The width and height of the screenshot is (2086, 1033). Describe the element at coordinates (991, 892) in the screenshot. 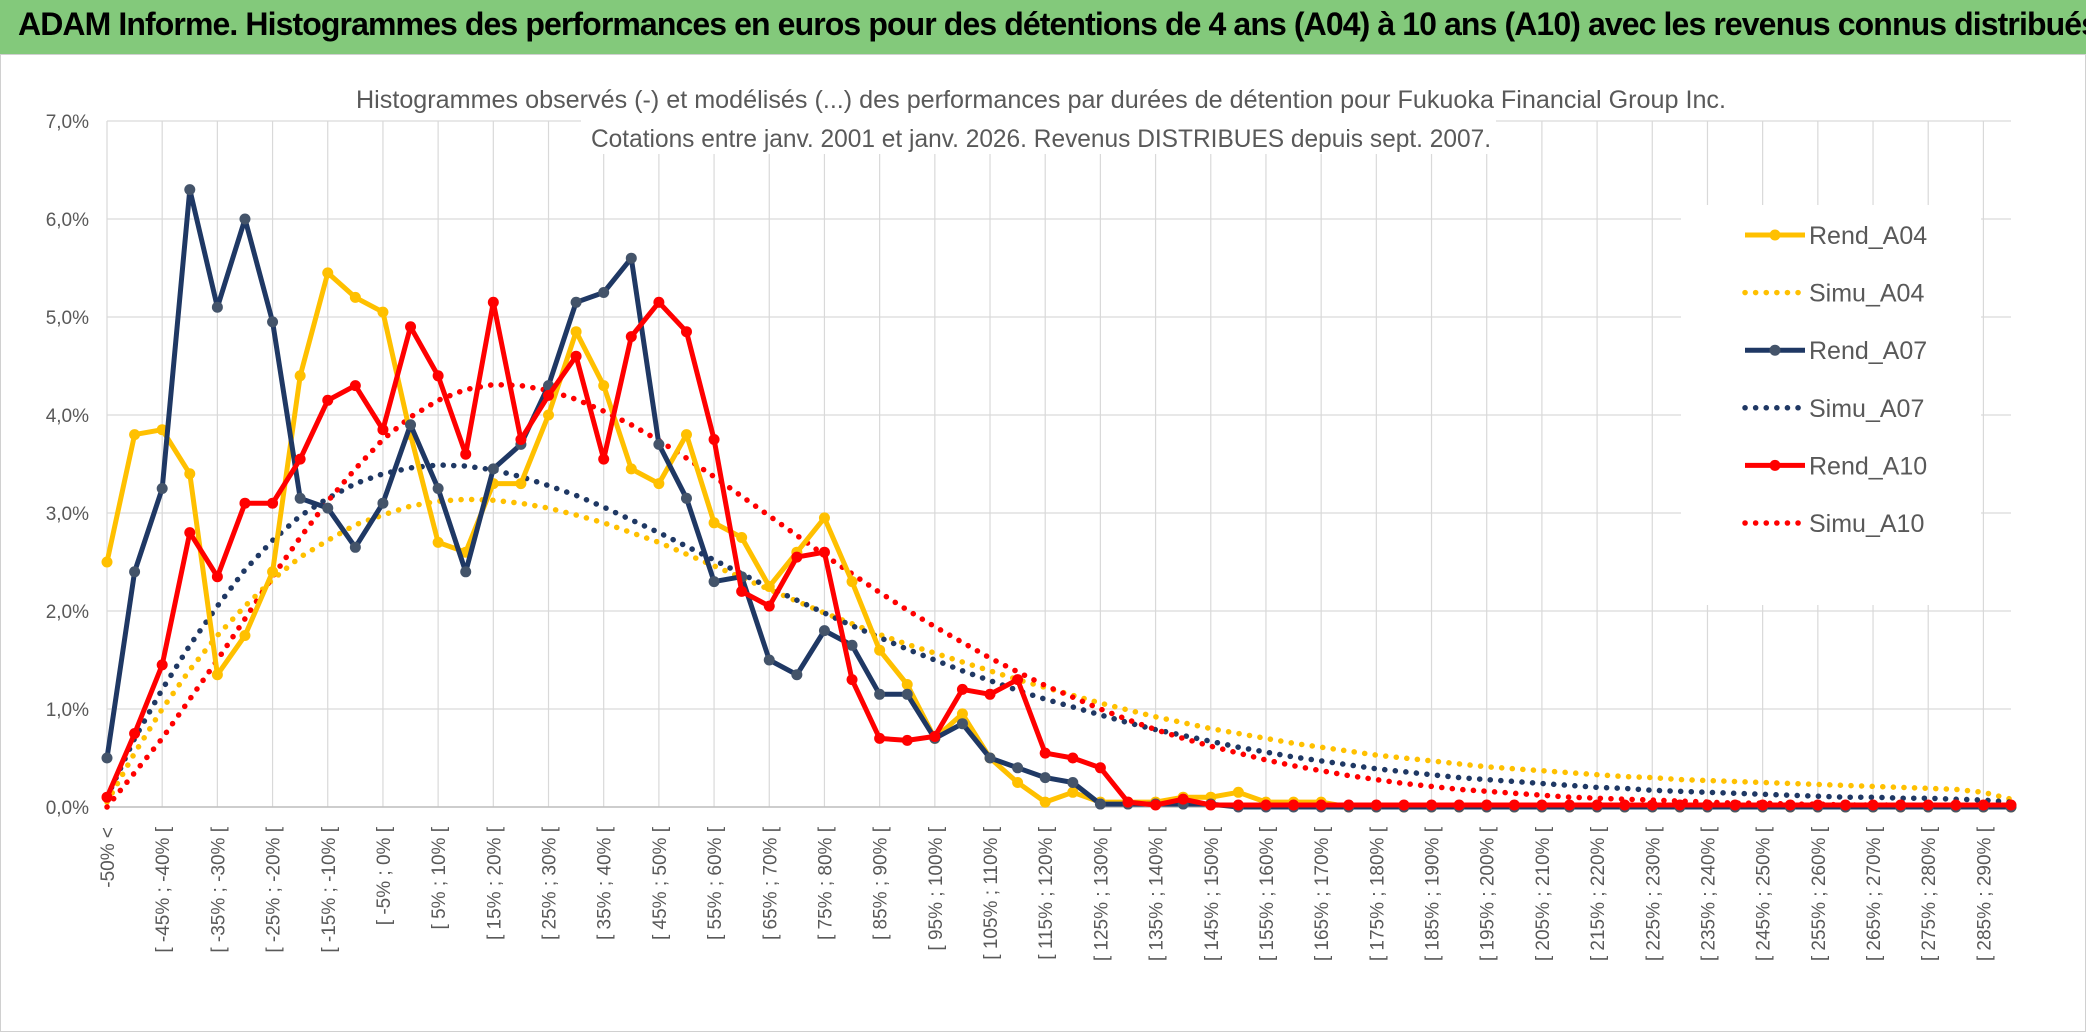

I see `x-tick-label: [ 105% ; 110% [` at that location.